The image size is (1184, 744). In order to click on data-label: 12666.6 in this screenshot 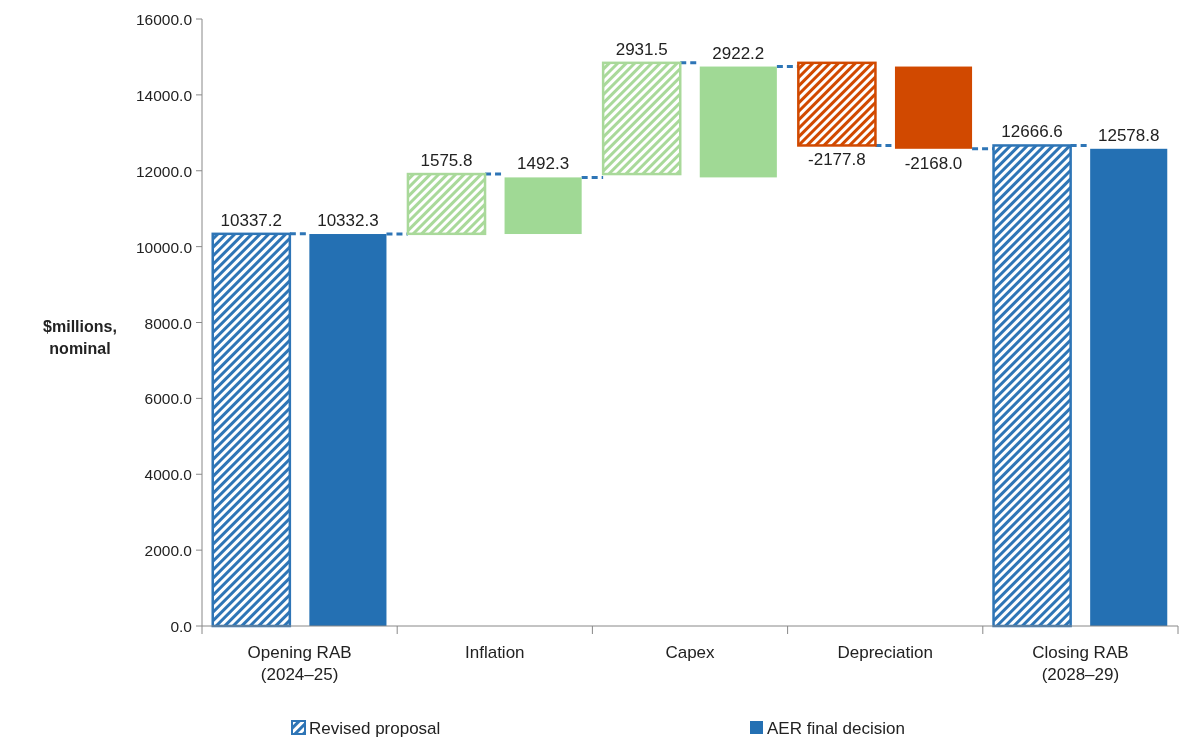, I will do `click(1032, 132)`.